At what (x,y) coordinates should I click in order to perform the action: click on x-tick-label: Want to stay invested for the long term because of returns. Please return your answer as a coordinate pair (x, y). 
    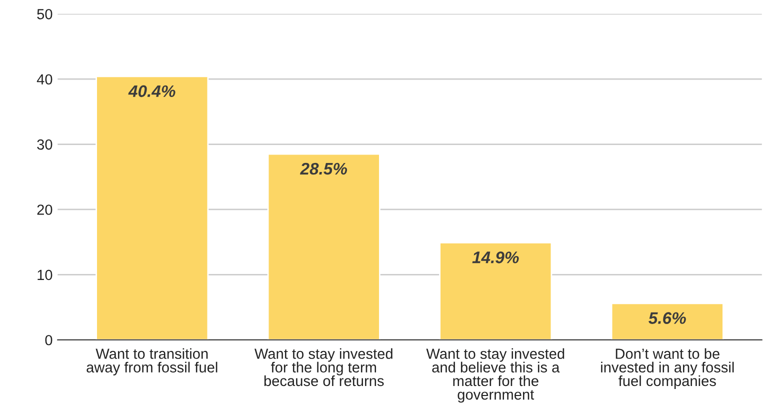
    Looking at the image, I should click on (323, 367).